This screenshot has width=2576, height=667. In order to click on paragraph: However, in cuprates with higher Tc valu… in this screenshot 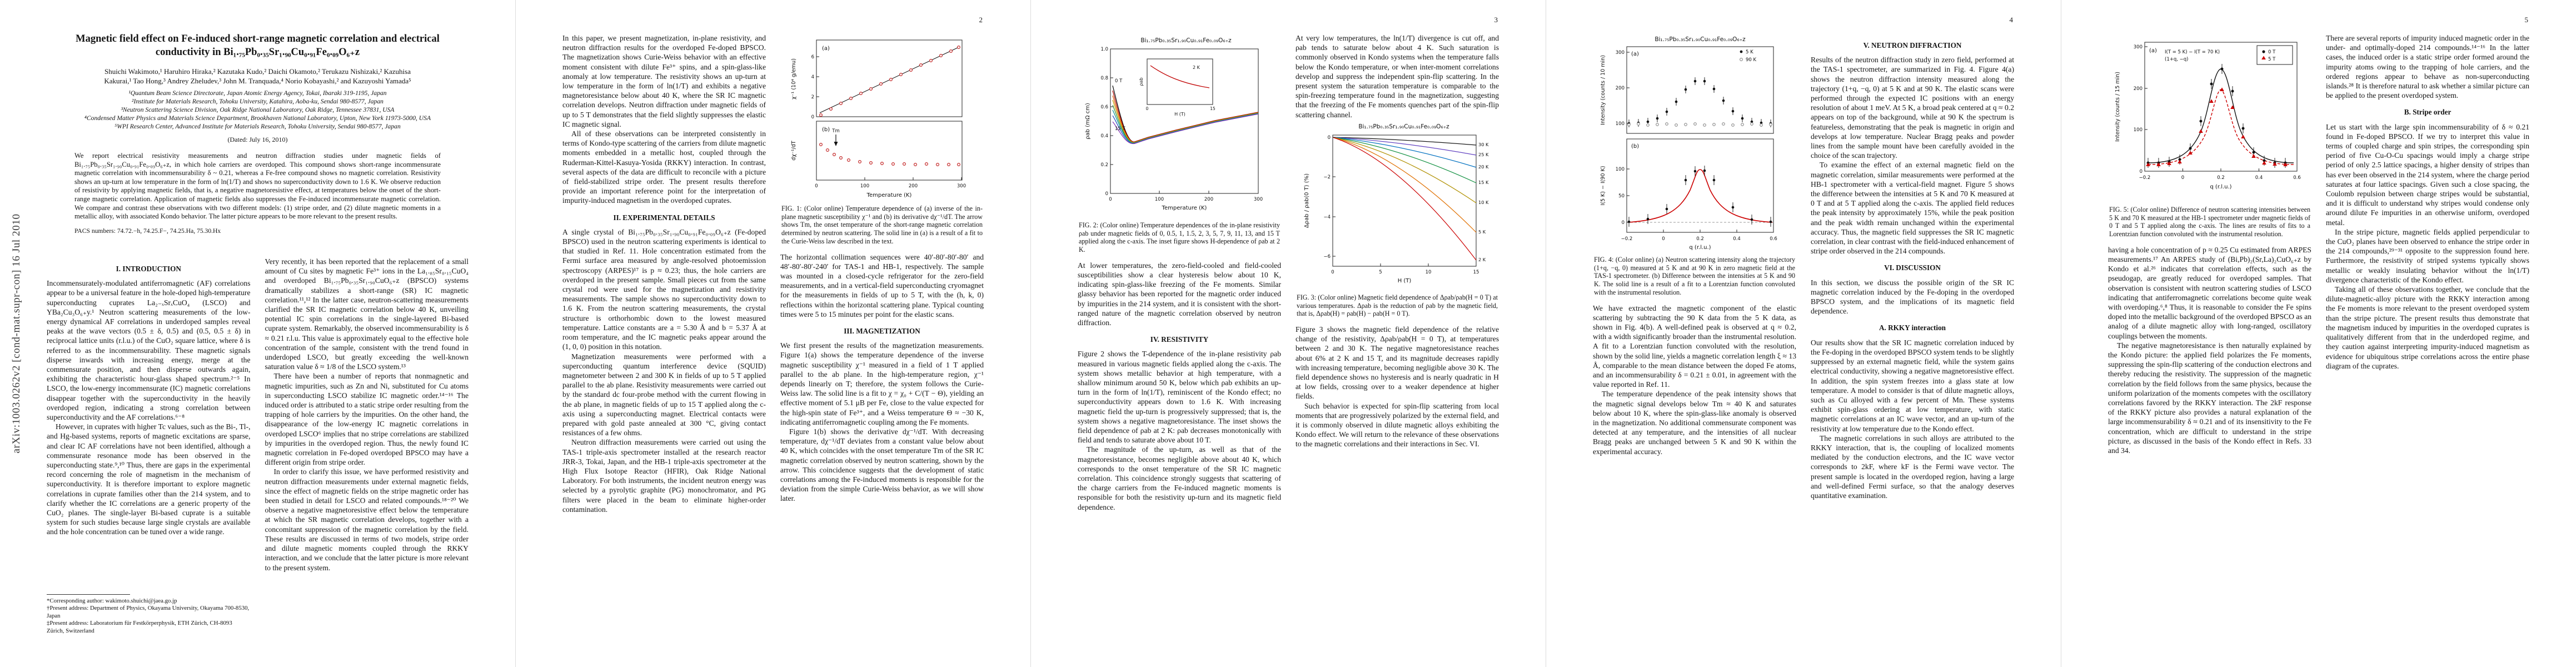, I will do `click(149, 479)`.